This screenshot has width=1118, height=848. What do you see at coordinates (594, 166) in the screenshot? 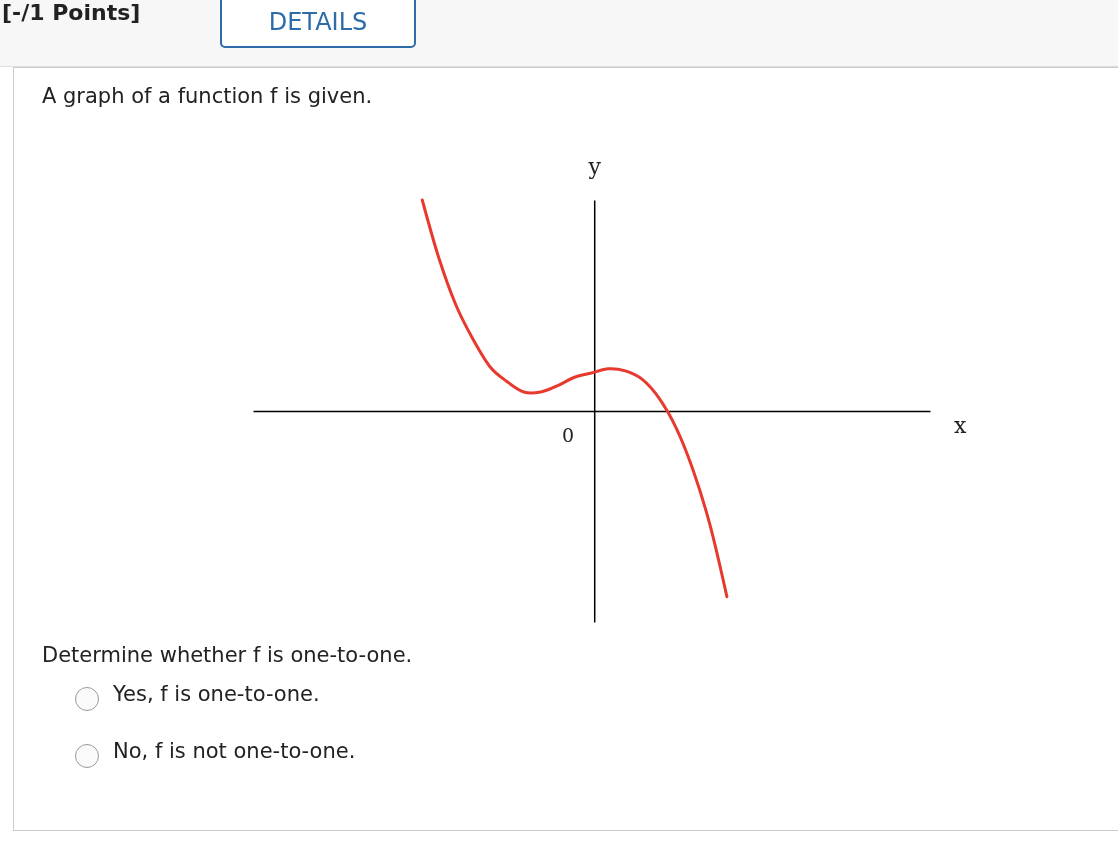
I see `y-axis-title: y` at bounding box center [594, 166].